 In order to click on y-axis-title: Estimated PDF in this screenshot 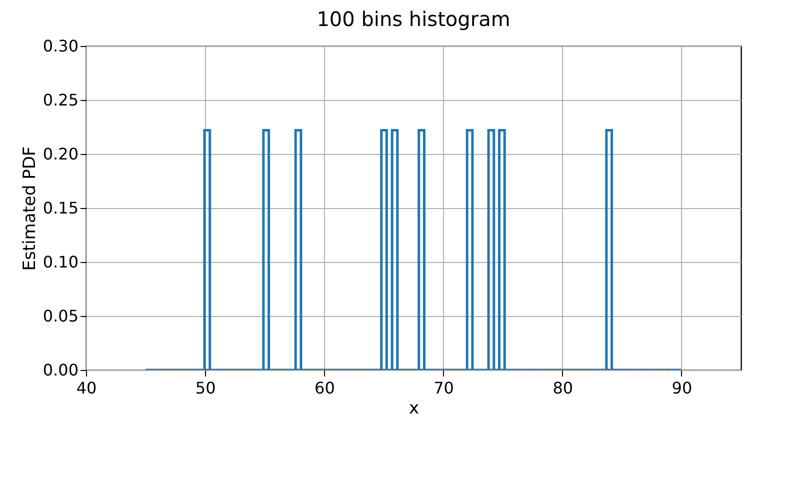, I will do `click(30, 208)`.